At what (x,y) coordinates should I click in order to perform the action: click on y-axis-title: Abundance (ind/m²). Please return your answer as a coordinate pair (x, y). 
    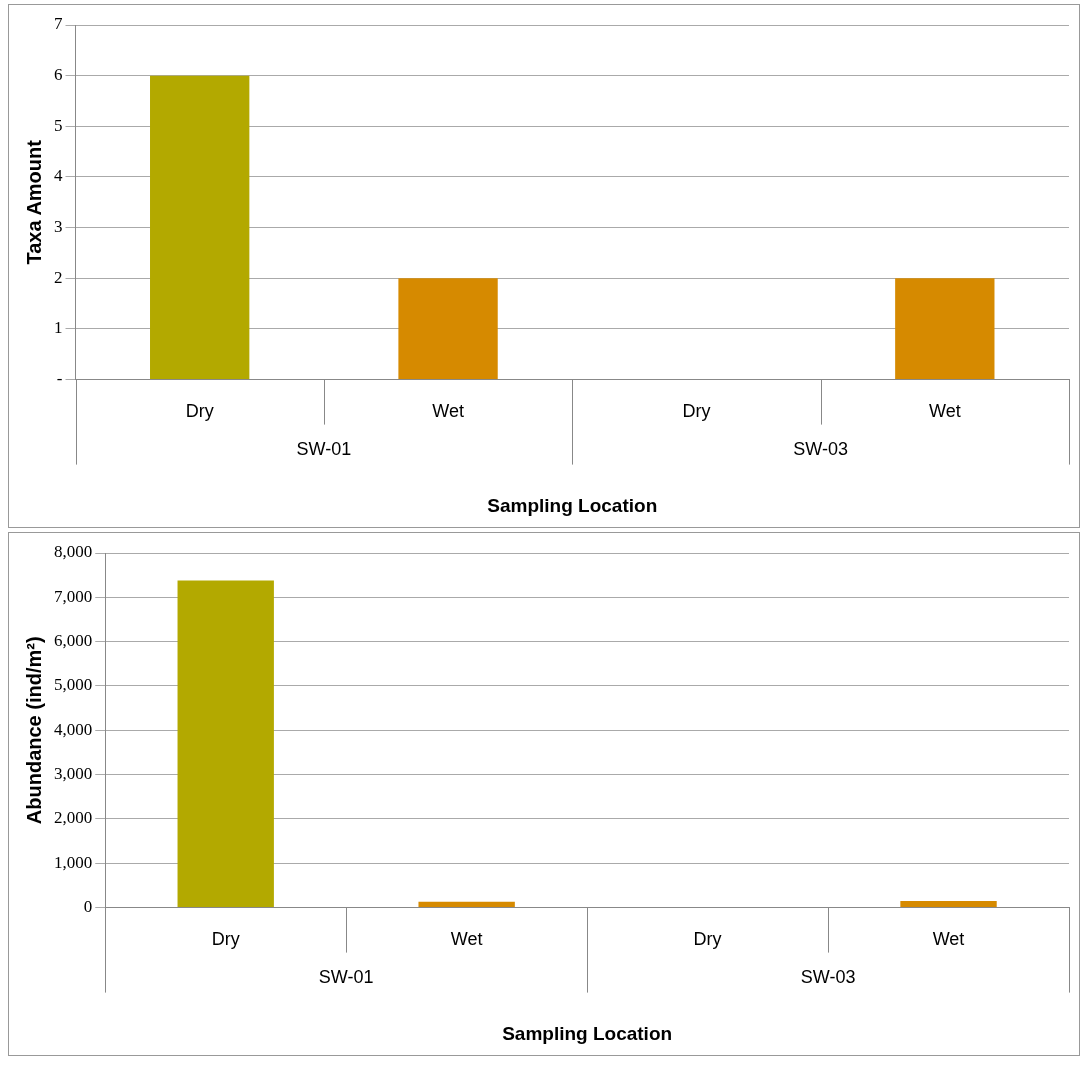
    Looking at the image, I should click on (33, 730).